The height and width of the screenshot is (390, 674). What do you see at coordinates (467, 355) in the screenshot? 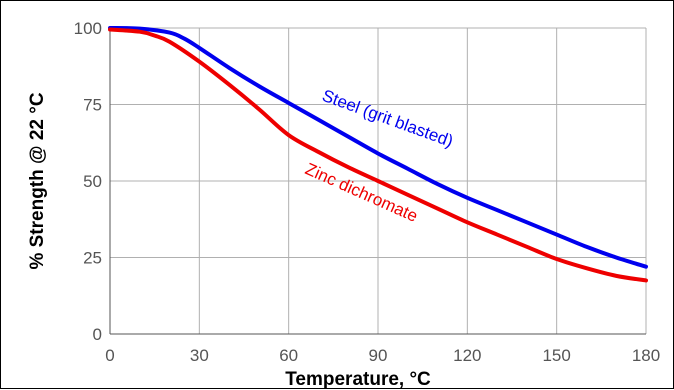
I see `x-tick-label-120: 120` at bounding box center [467, 355].